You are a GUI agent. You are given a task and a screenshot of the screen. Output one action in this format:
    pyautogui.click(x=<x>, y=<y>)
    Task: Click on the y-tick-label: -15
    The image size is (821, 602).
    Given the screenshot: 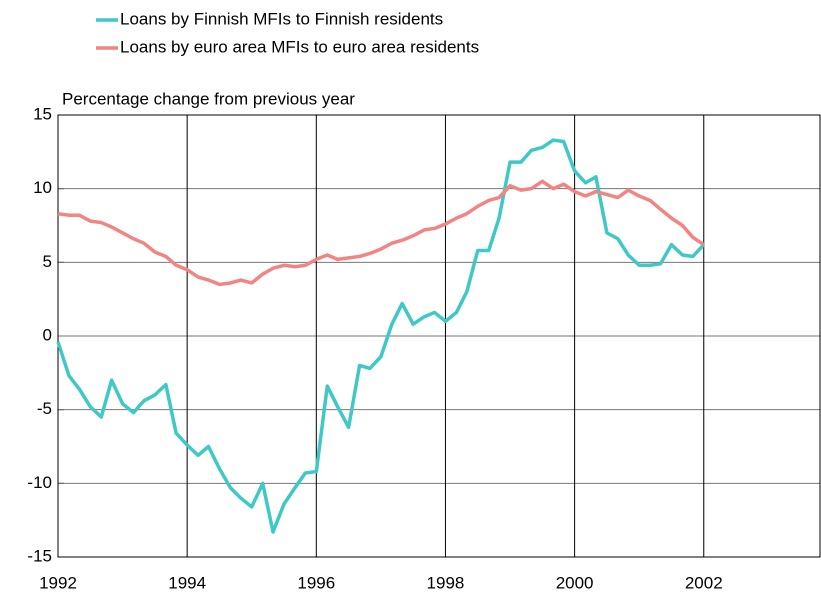 What is the action you would take?
    pyautogui.click(x=39, y=555)
    